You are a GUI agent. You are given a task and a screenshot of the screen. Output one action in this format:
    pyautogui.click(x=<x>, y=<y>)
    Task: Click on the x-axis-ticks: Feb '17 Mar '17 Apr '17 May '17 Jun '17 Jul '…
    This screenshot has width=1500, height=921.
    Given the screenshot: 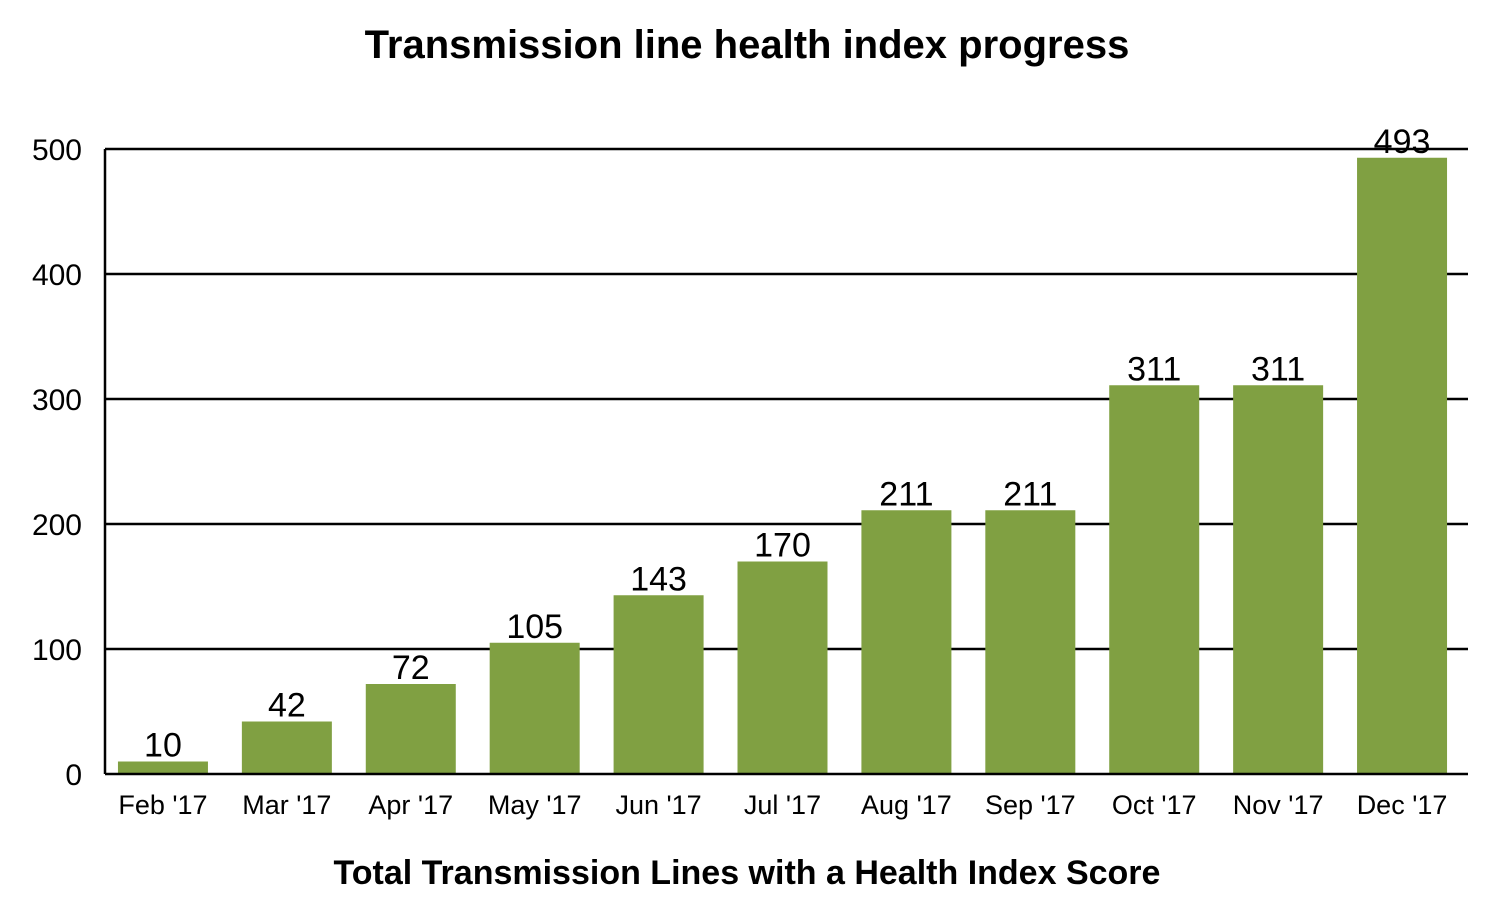 What is the action you would take?
    pyautogui.click(x=782, y=805)
    